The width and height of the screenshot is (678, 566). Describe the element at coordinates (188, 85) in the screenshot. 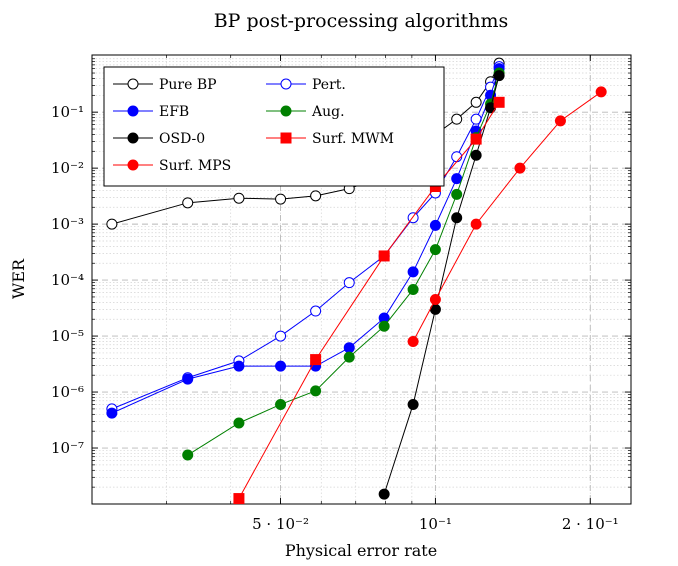

I see `legend-label: Pure BP` at that location.